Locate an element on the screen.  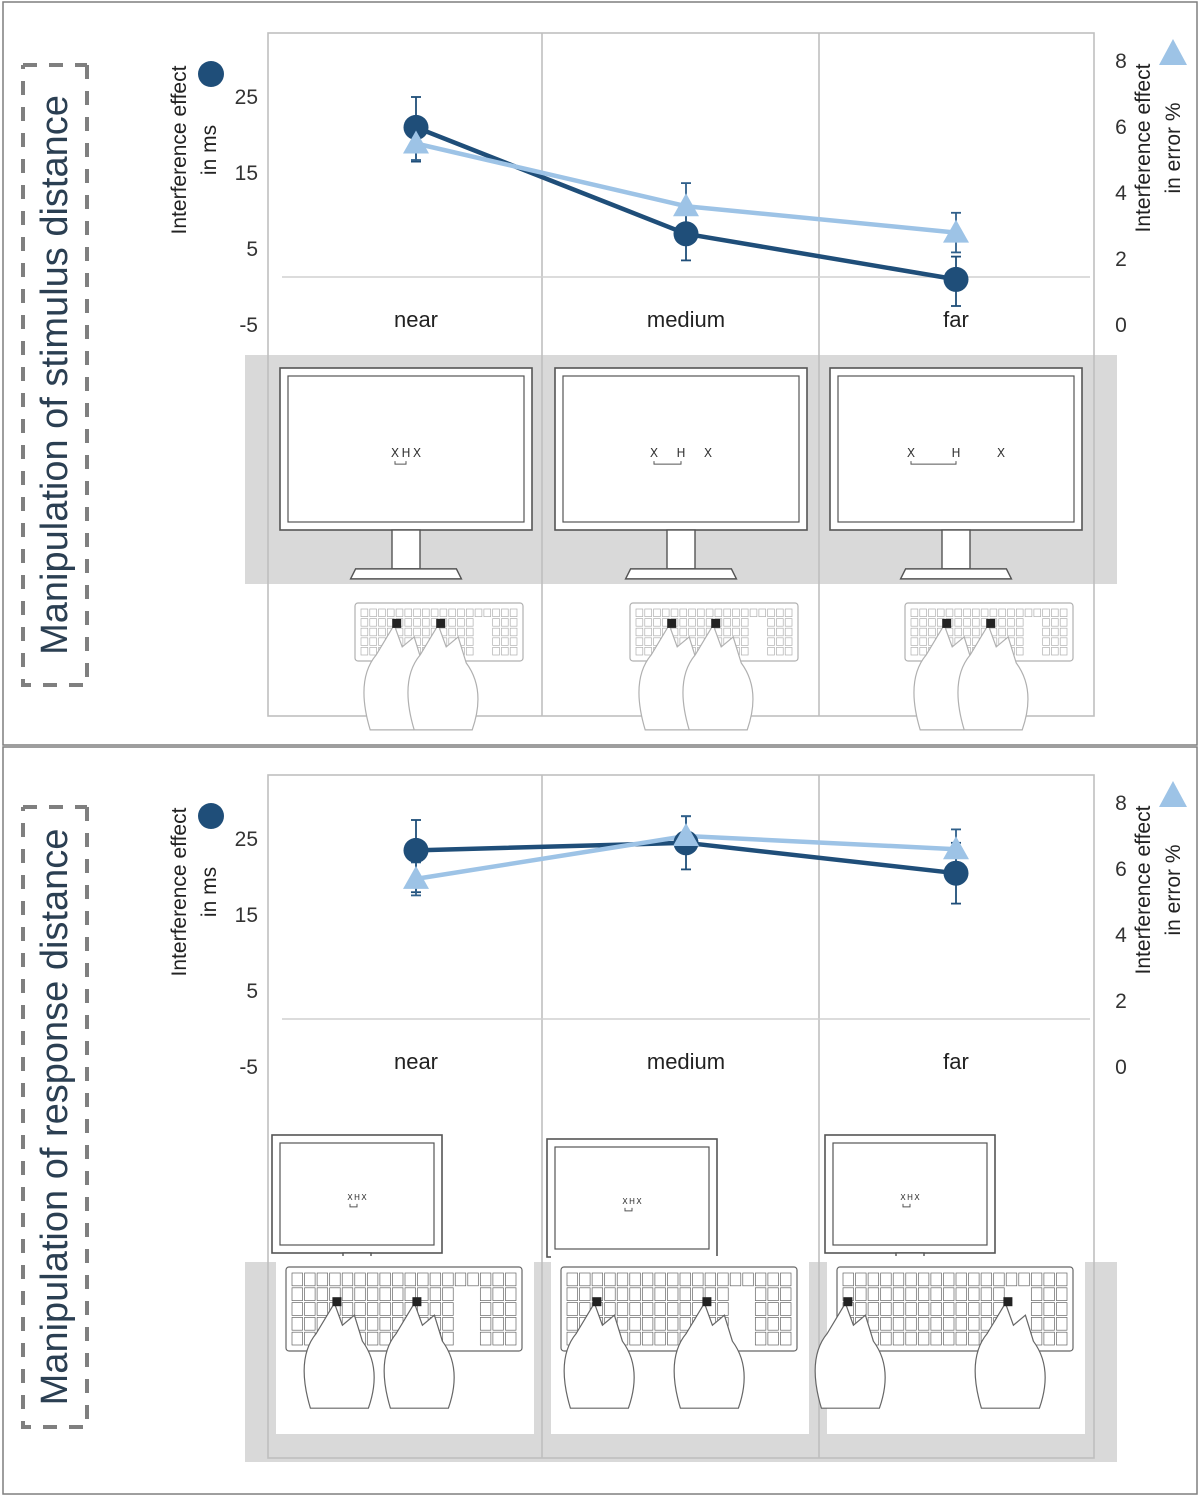
ms-legend-circle-icon is located at coordinates (211, 74).